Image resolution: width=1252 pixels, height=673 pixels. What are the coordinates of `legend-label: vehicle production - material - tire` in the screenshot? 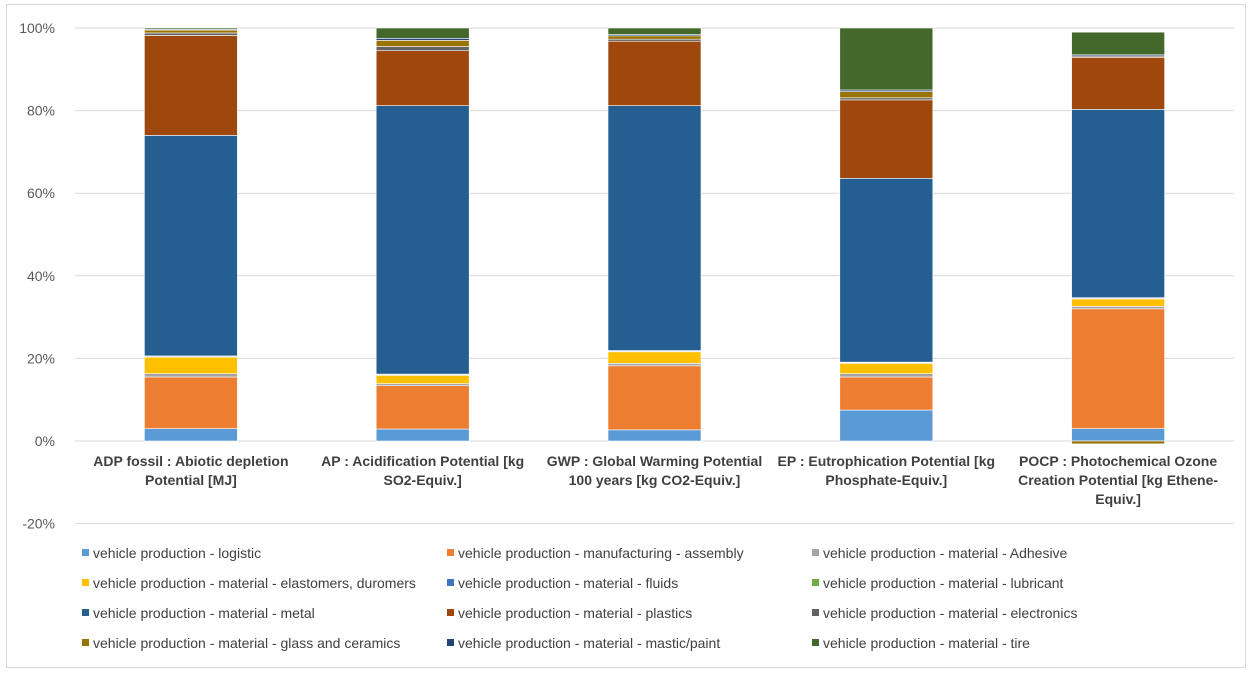 It's located at (926, 643).